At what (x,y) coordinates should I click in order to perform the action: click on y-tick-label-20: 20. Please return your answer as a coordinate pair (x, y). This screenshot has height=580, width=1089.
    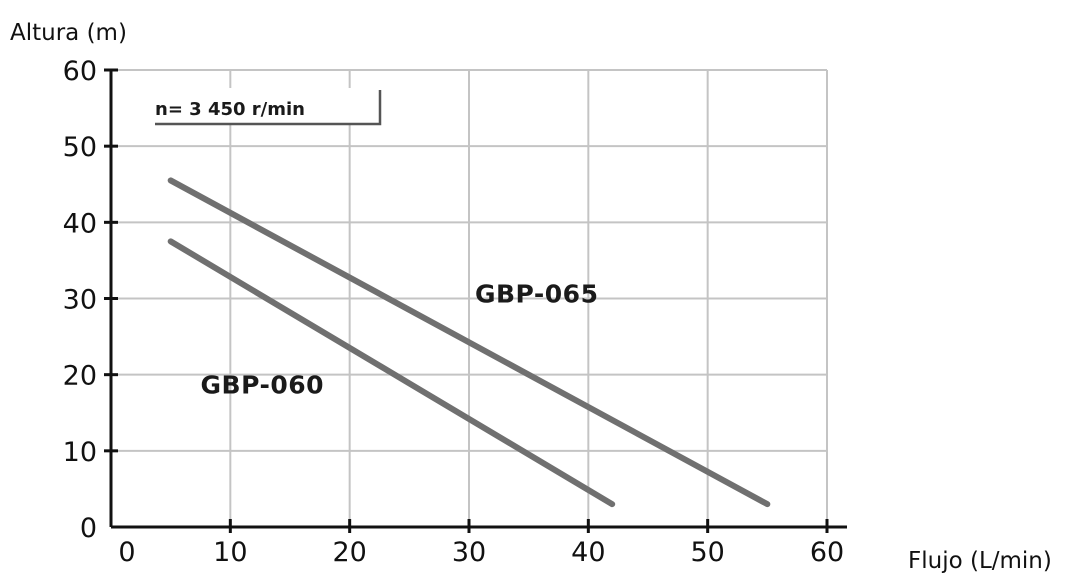
    Looking at the image, I should click on (80, 376).